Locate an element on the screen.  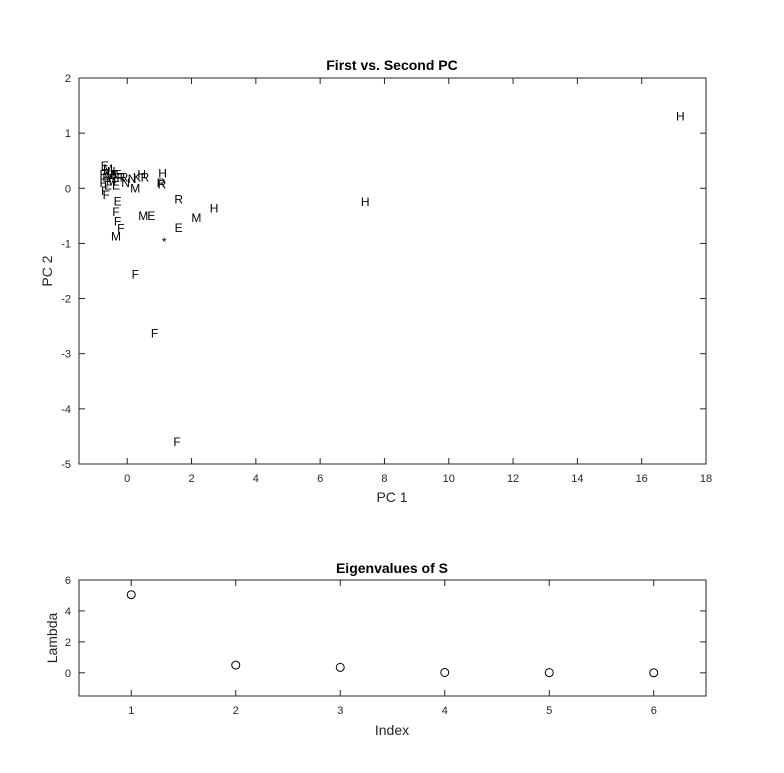
pc-y-tick-label: -4 is located at coordinates (66, 410).